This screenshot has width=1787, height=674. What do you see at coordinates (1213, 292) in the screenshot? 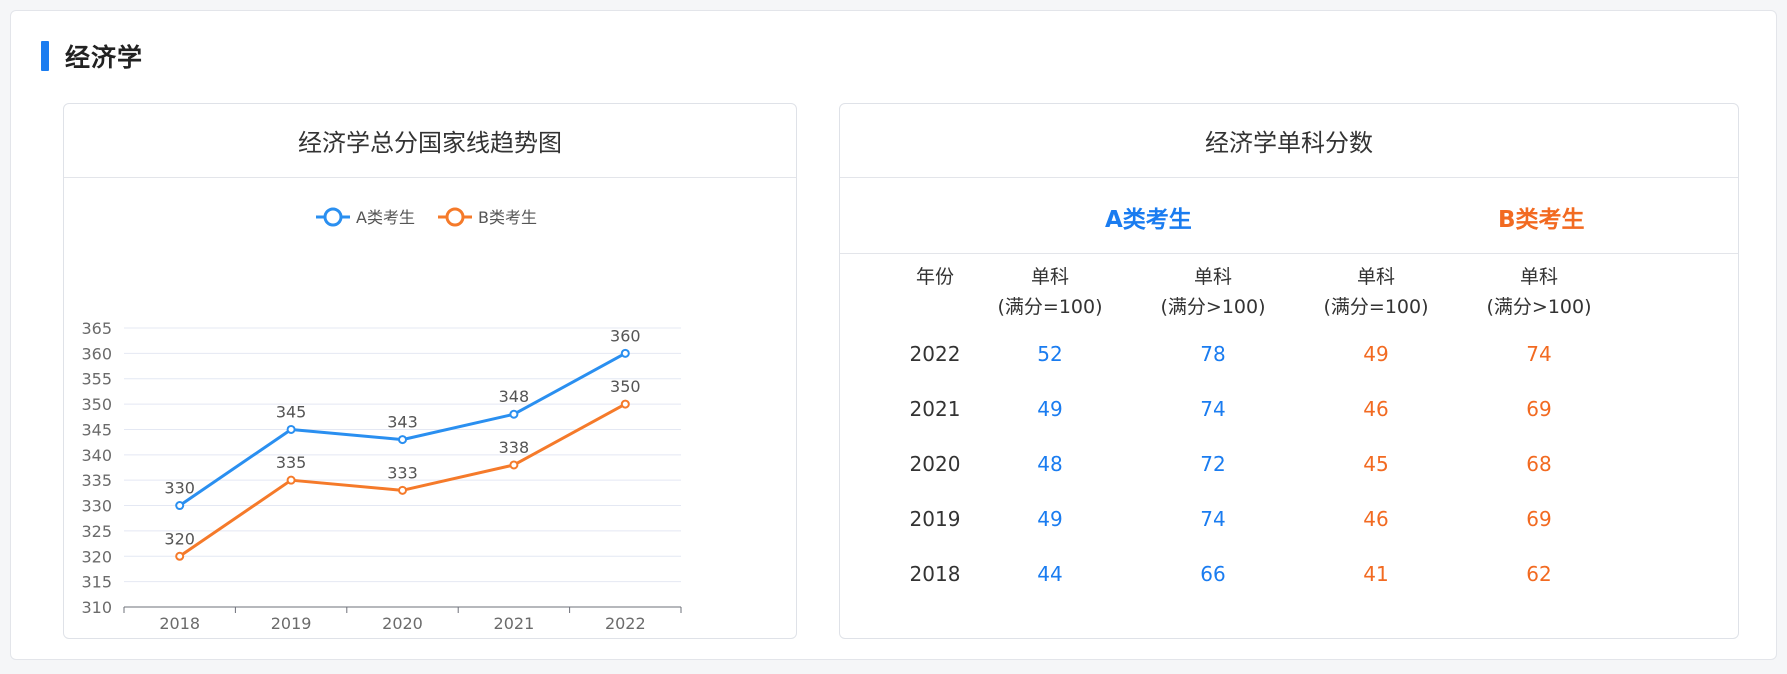
I see `column-header-a2: 单科 (满分>100)` at bounding box center [1213, 292].